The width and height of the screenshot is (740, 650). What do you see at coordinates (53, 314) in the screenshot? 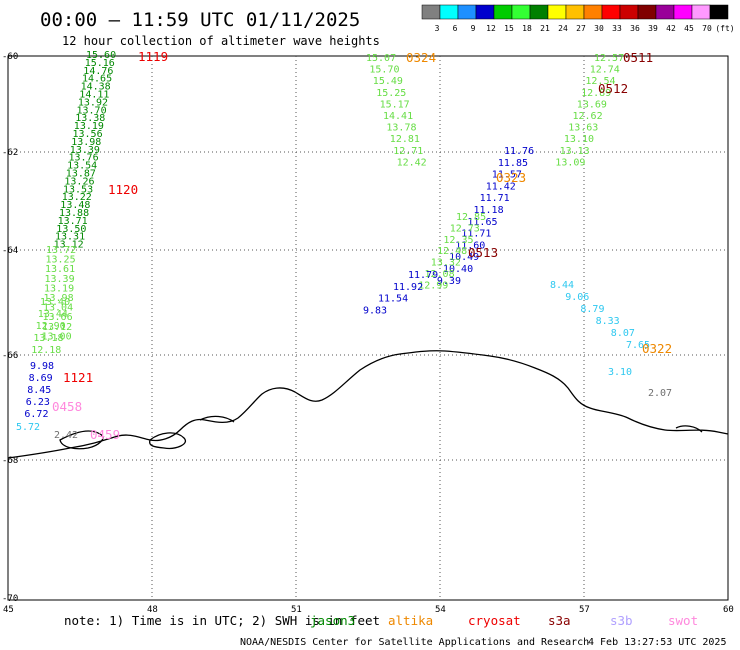
I see `wave-height-value: 13.44` at bounding box center [53, 314].